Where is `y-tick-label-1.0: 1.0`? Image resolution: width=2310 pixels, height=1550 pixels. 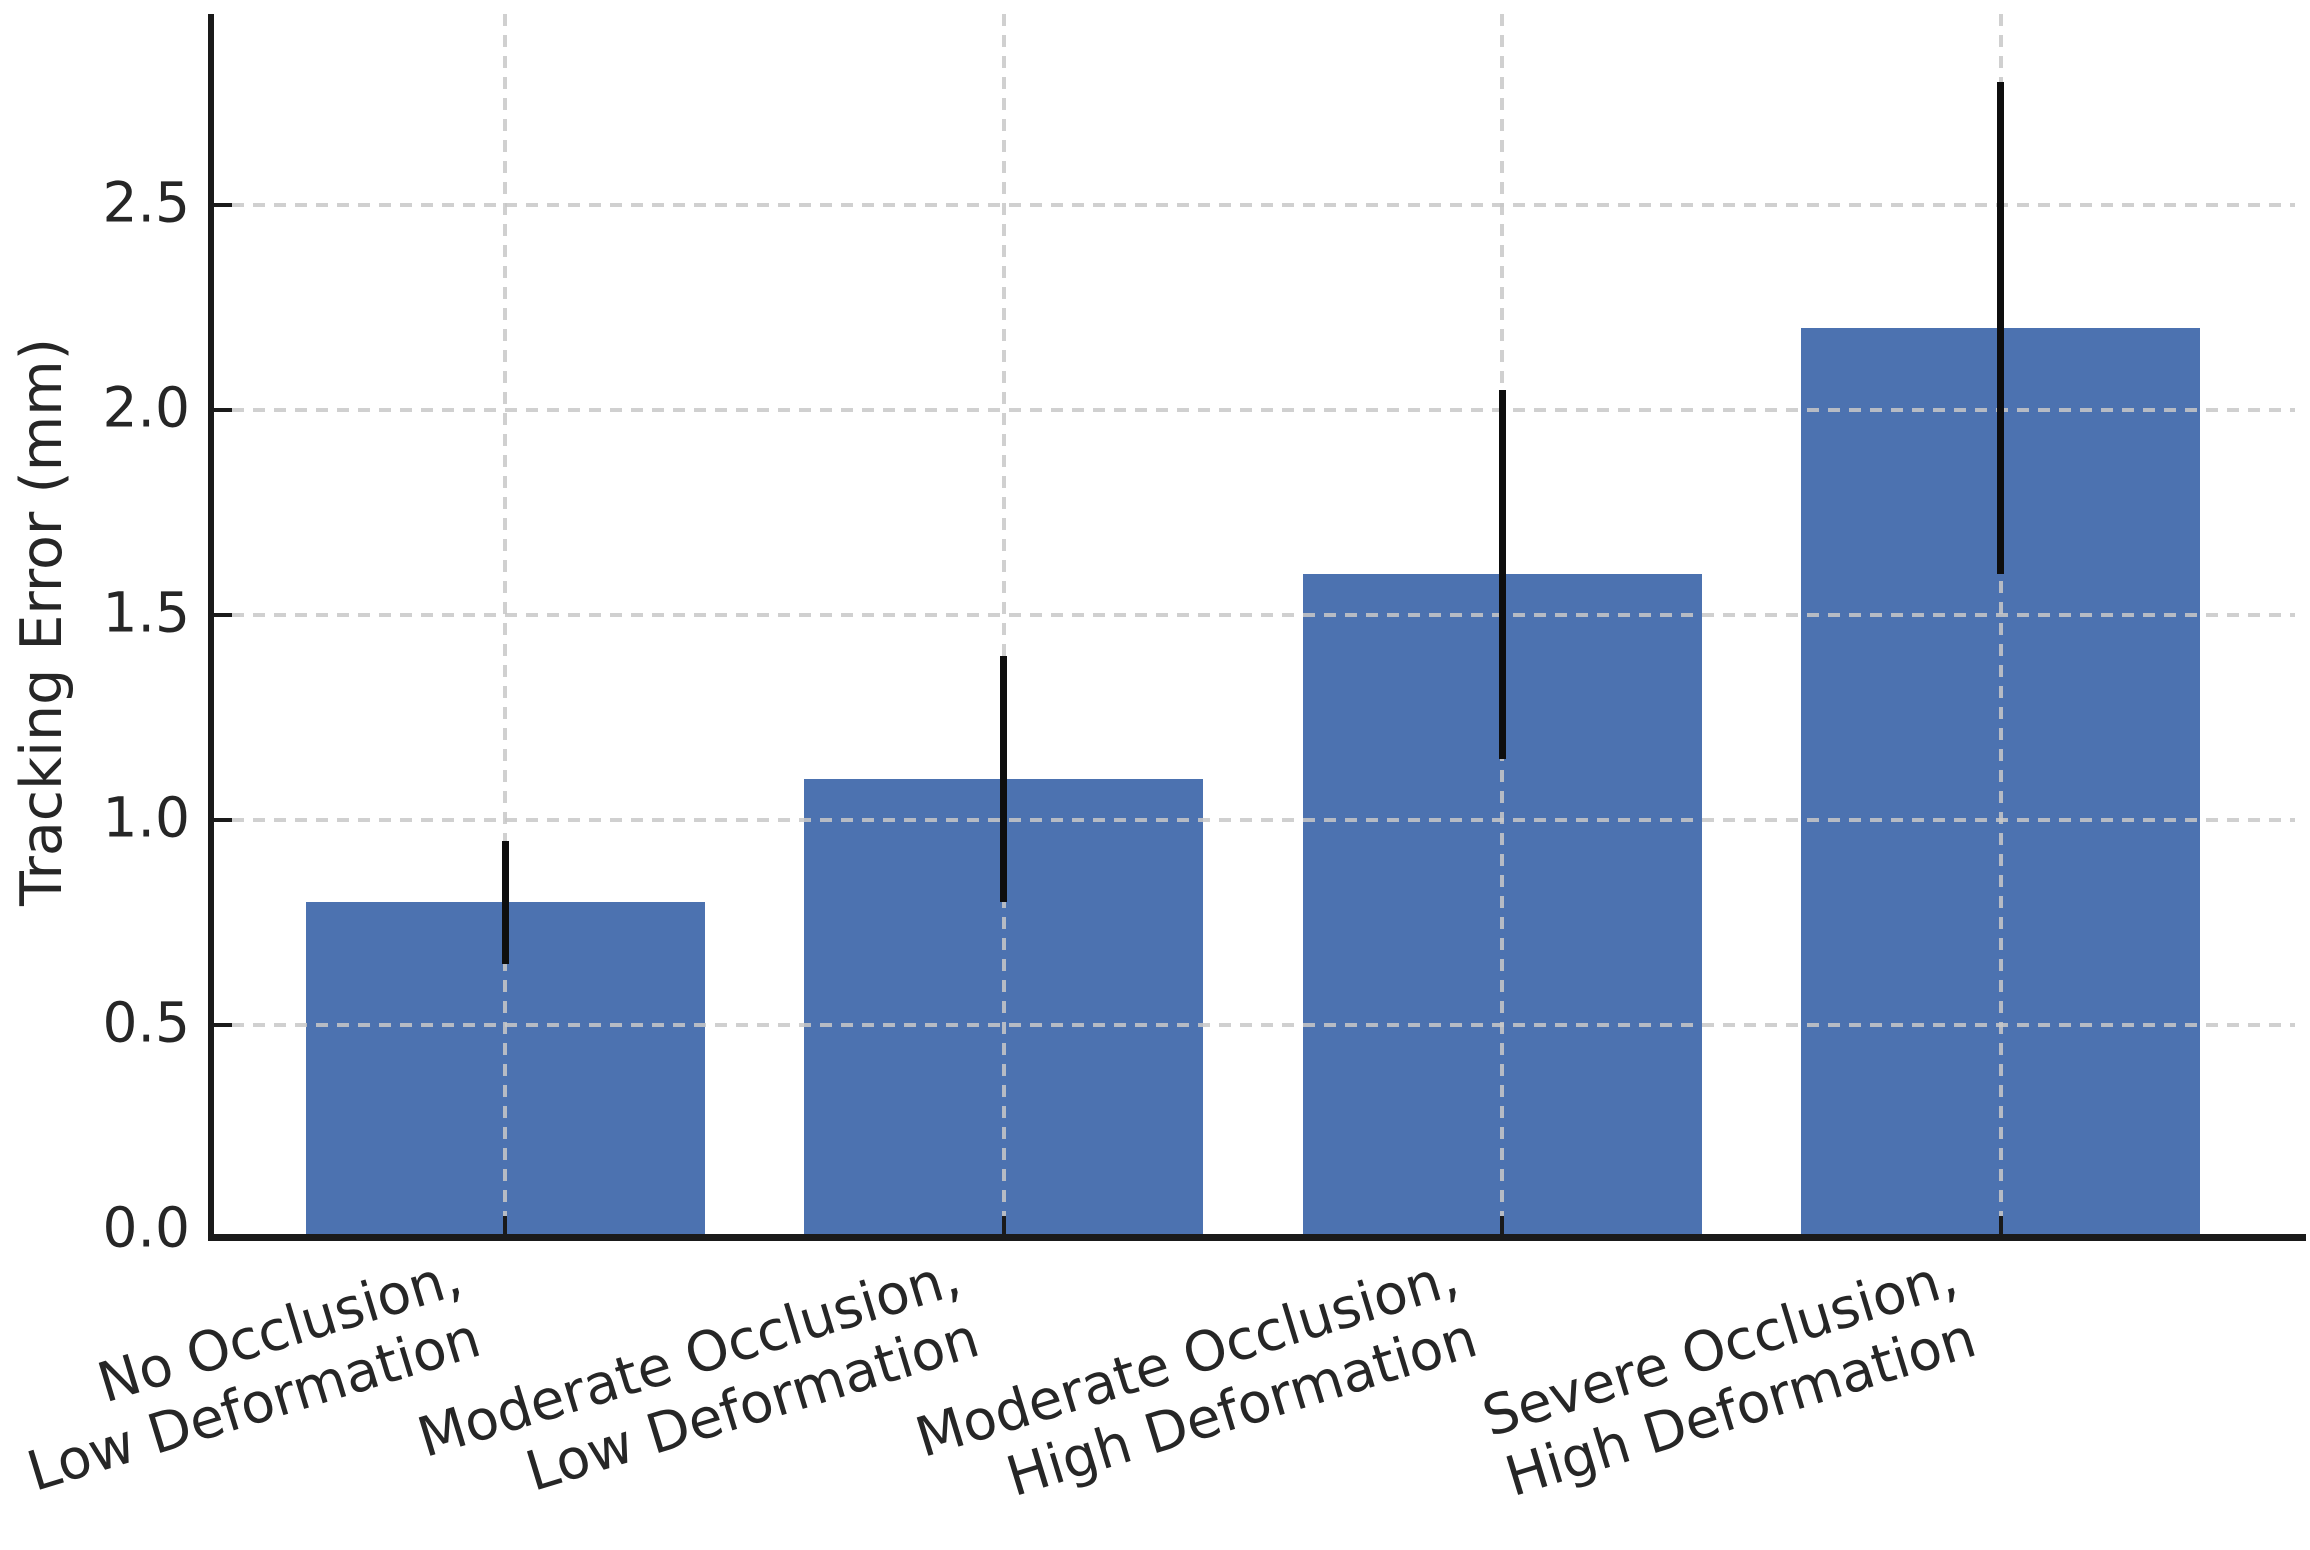 y-tick-label-1.0: 1.0 is located at coordinates (146, 817).